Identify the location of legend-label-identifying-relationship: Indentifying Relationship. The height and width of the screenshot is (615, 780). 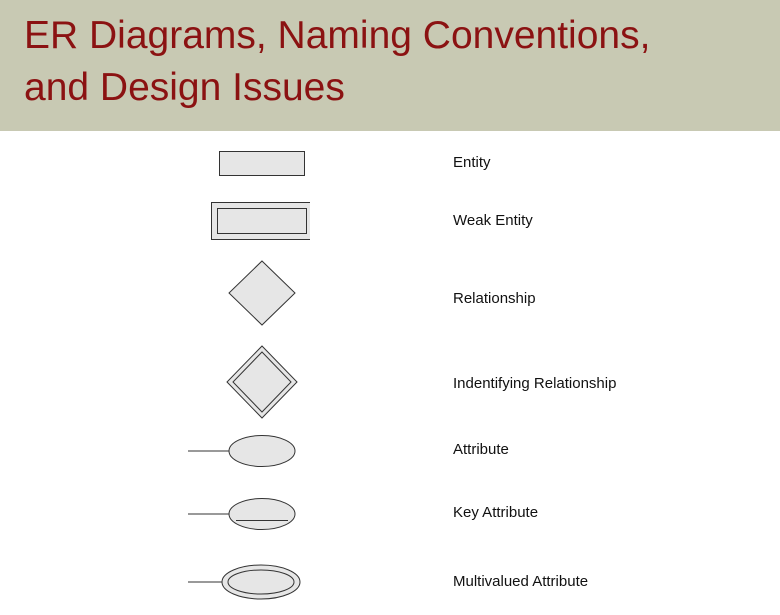
(535, 383).